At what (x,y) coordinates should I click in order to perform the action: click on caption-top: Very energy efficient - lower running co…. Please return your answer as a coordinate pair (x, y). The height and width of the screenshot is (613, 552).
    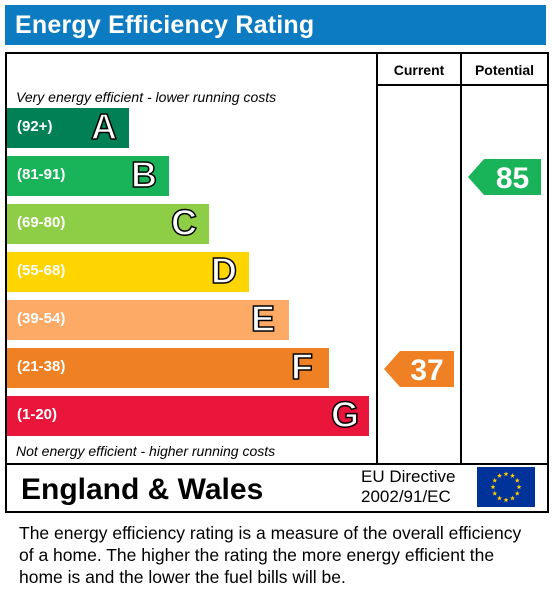
    Looking at the image, I should click on (146, 97).